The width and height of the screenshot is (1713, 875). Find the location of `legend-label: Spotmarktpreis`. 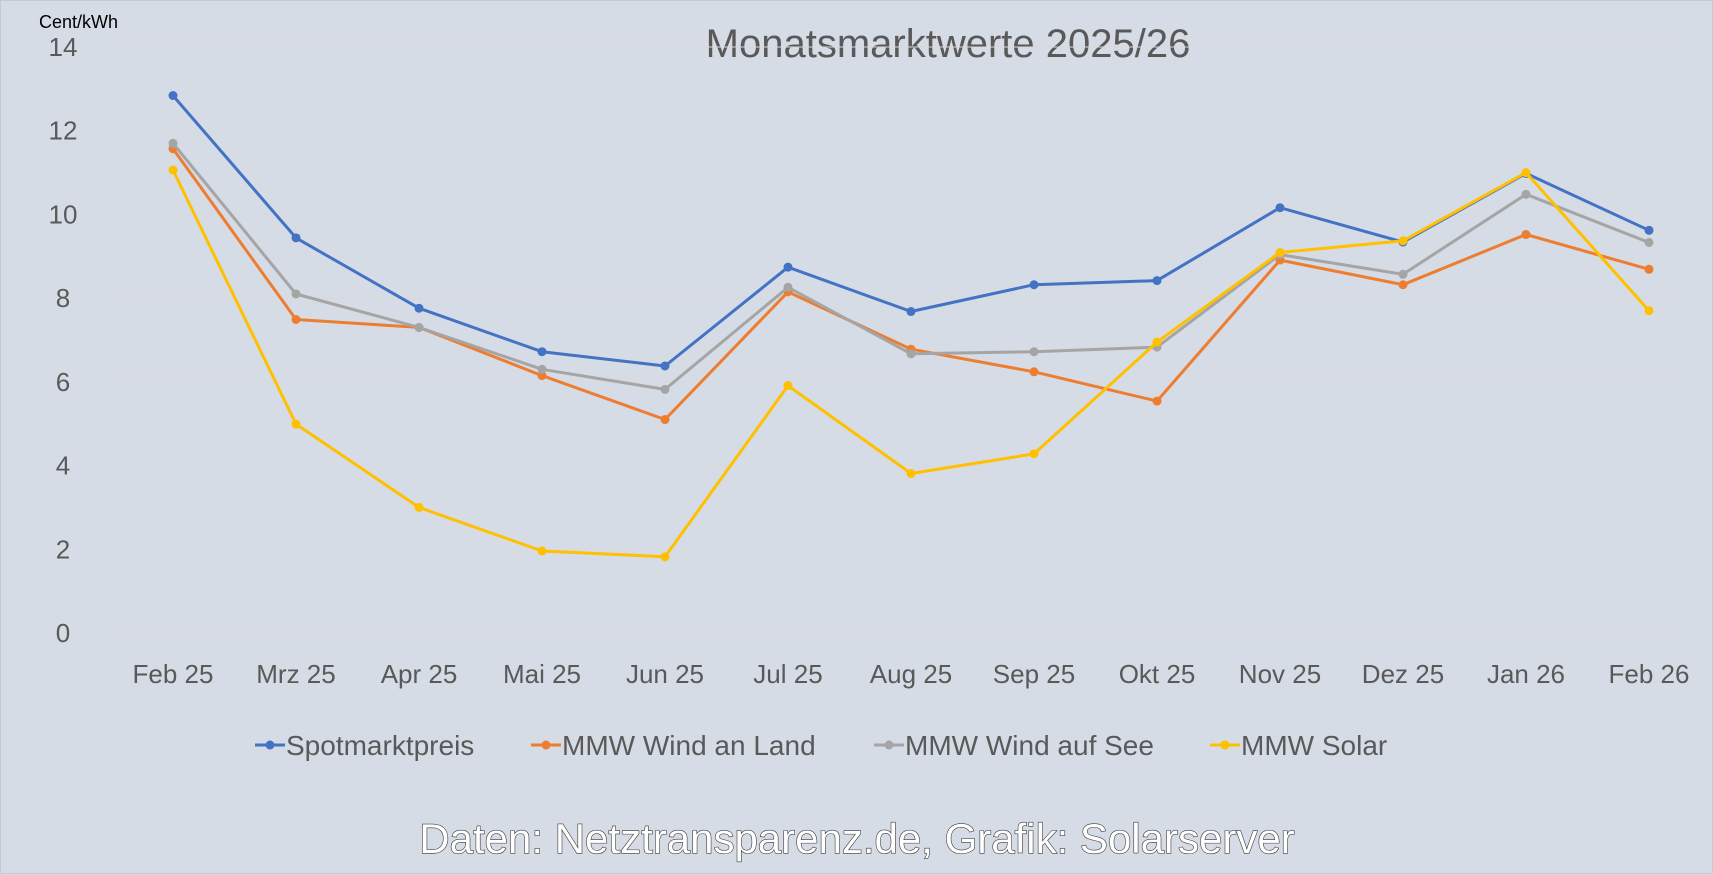

legend-label: Spotmarktpreis is located at coordinates (380, 745).